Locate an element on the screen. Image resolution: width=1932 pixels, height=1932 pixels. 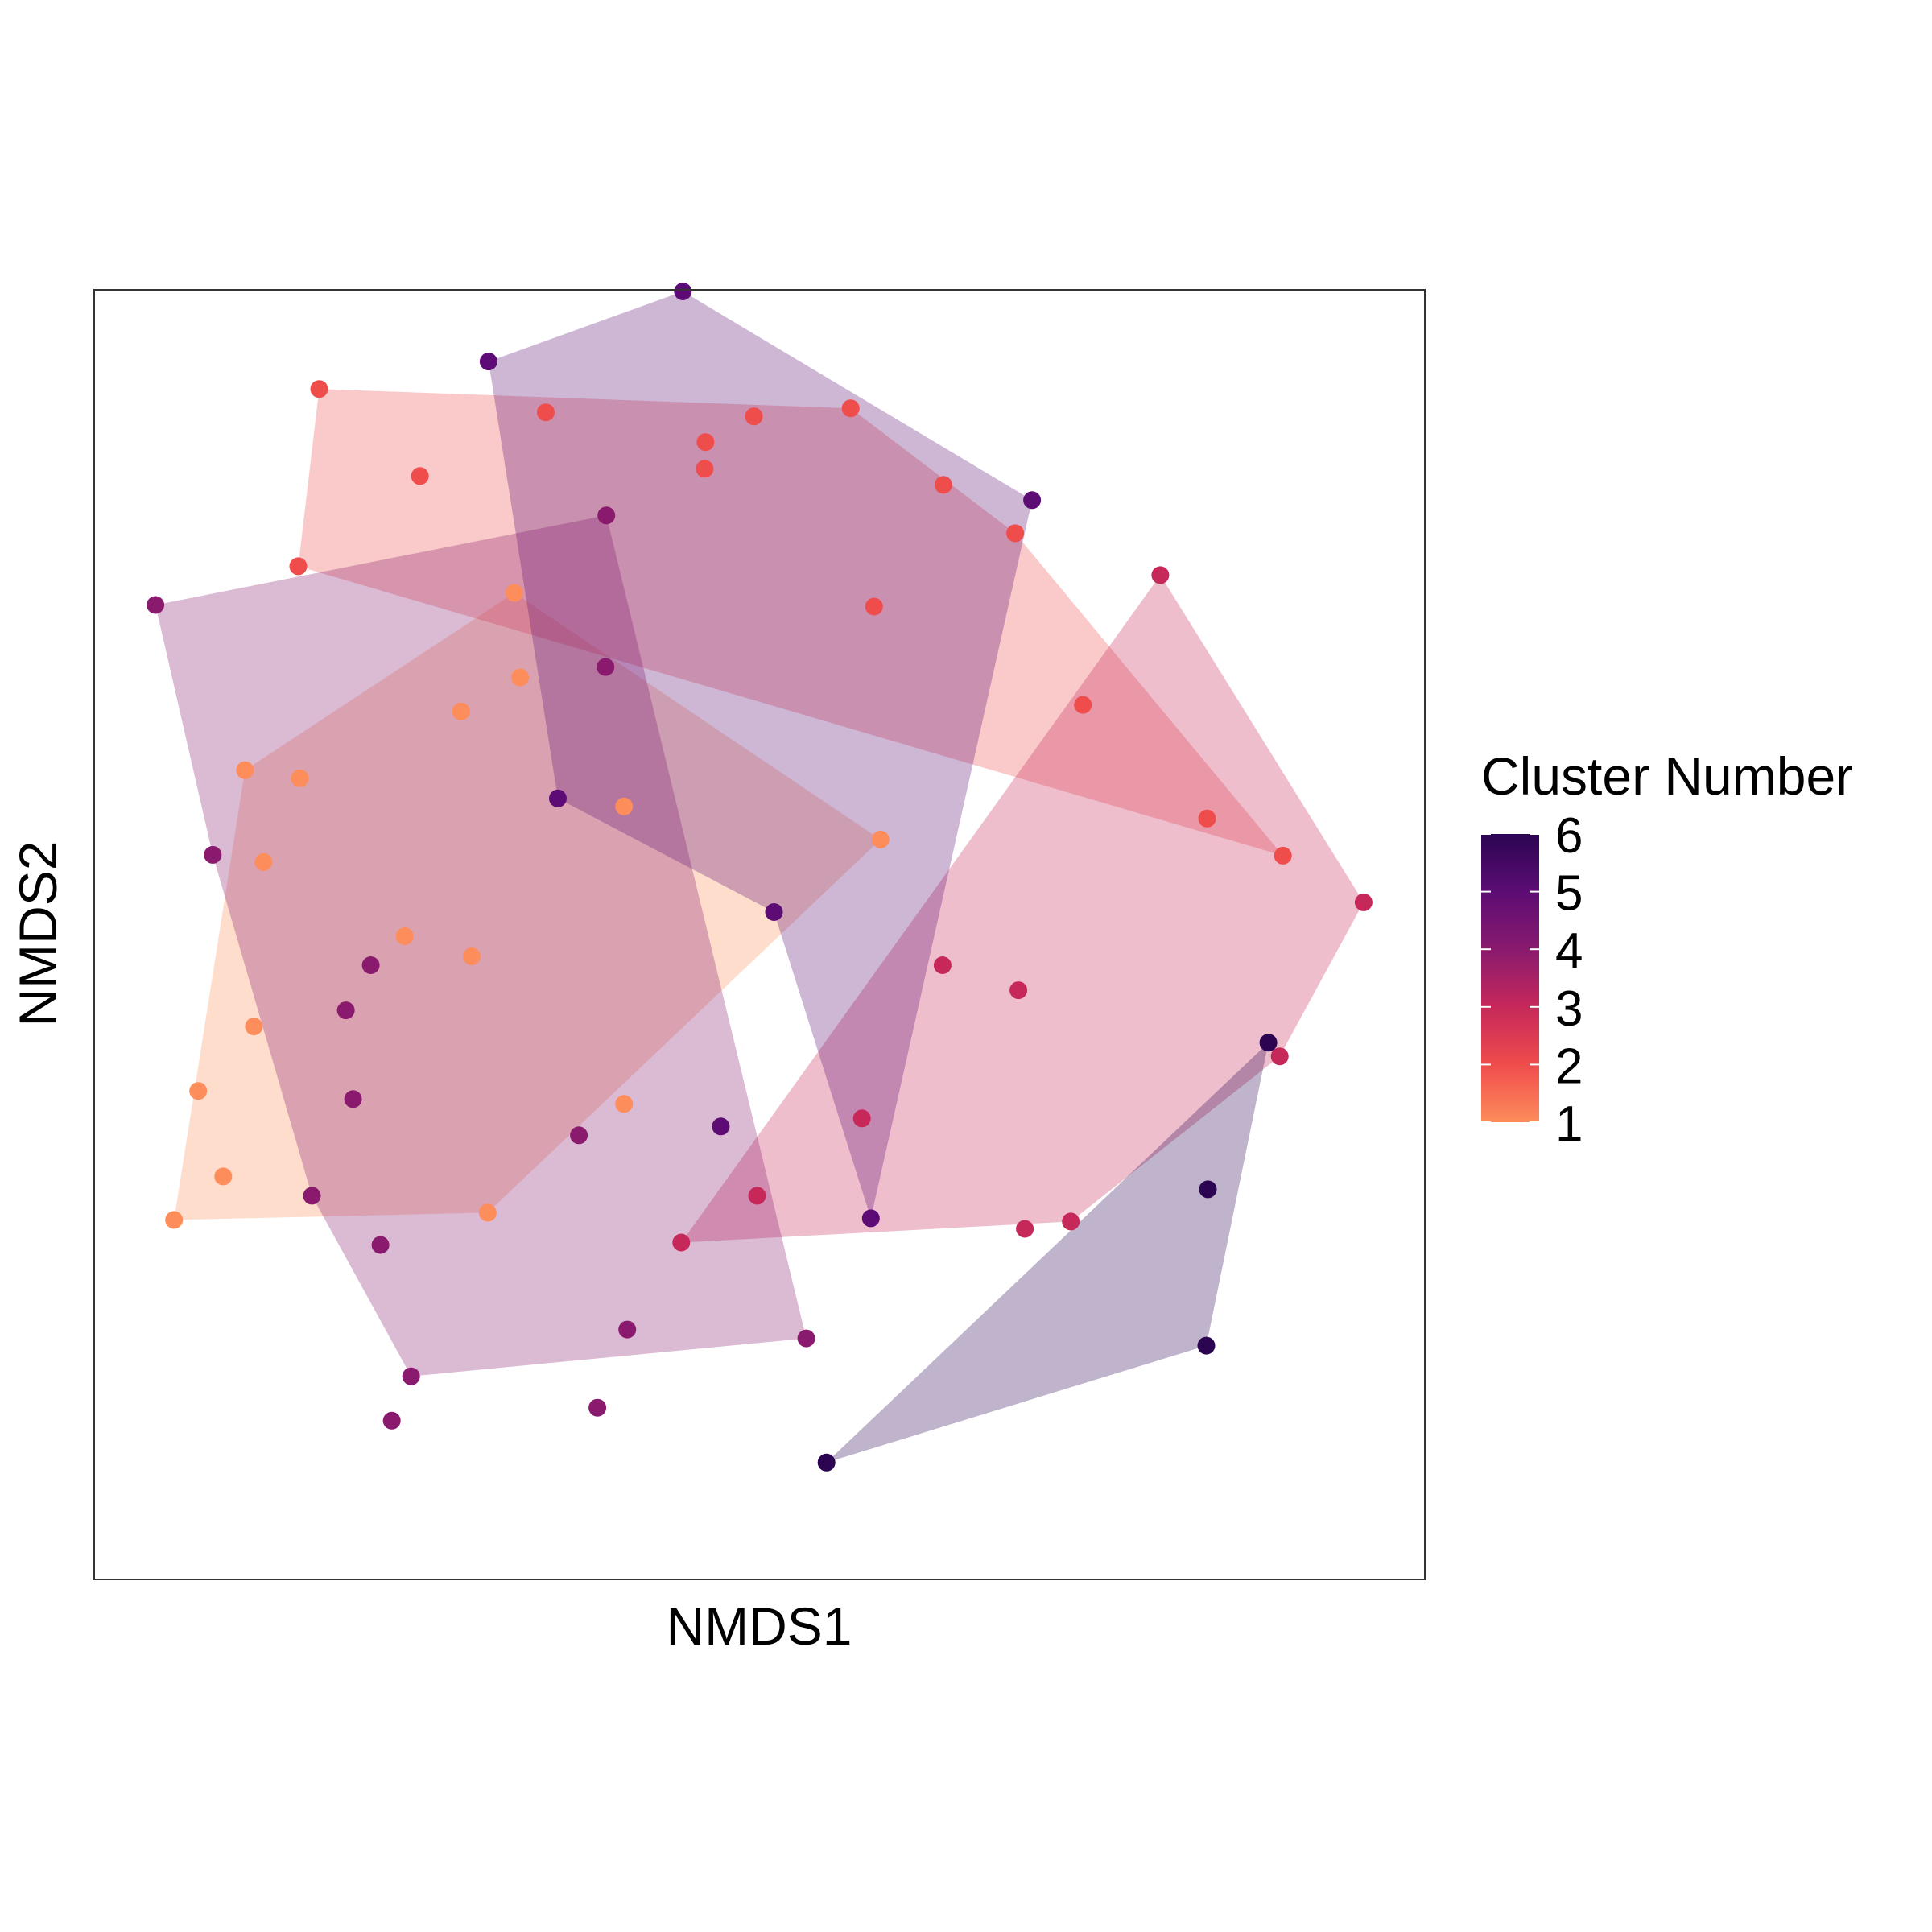
legend-tick-label: 1 is located at coordinates (1569, 1124).